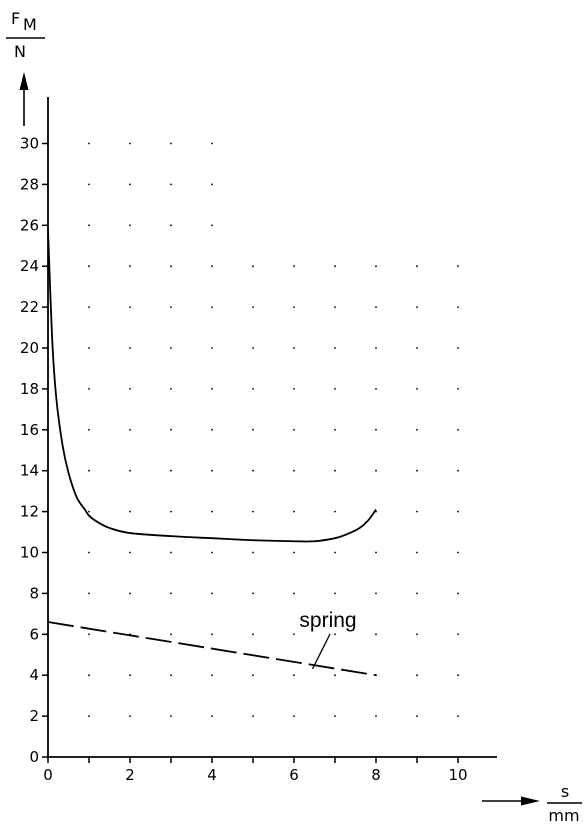  Describe the element at coordinates (530, 801) in the screenshot. I see `x-axis-arrow-head` at that location.